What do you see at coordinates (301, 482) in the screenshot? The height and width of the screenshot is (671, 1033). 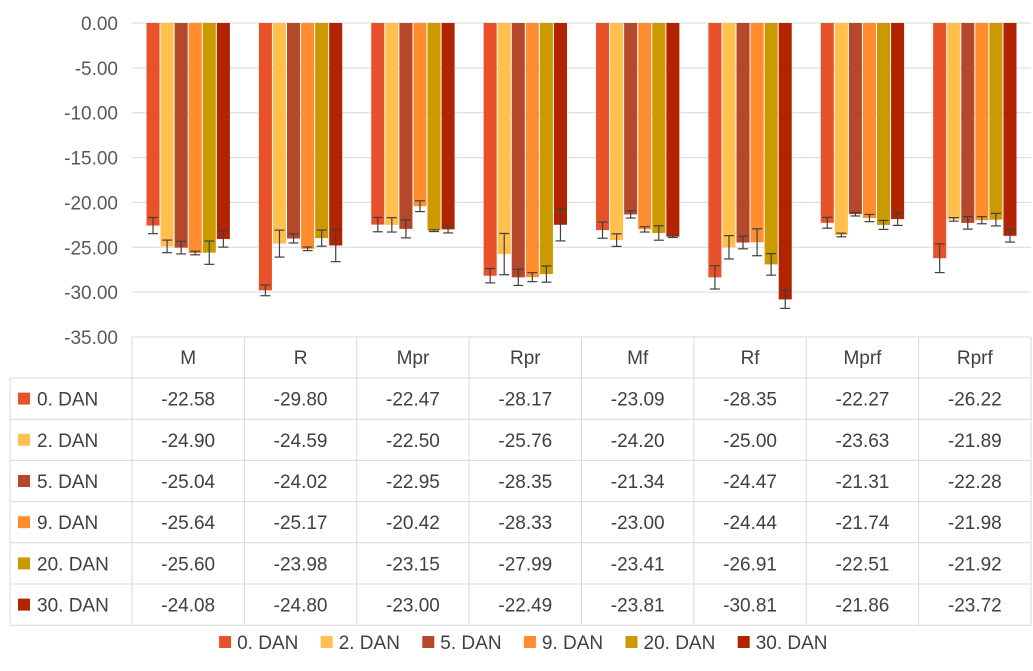 I see `data-label: -24.02` at bounding box center [301, 482].